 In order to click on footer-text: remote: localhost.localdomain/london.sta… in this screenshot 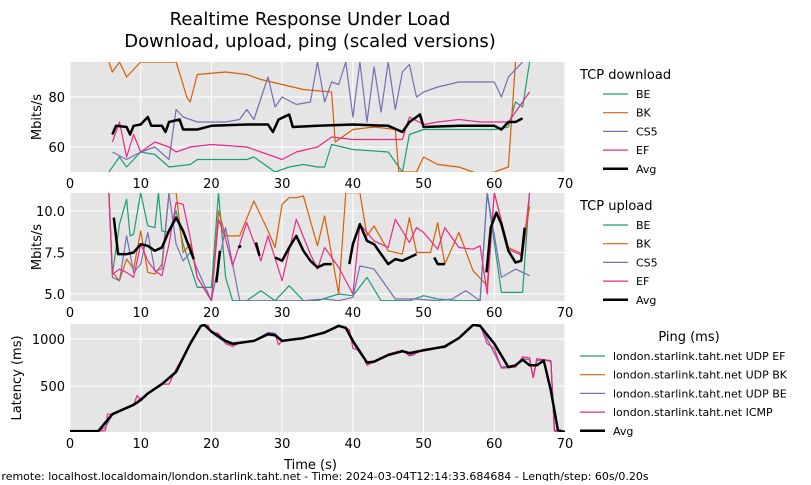, I will do `click(324, 475)`.